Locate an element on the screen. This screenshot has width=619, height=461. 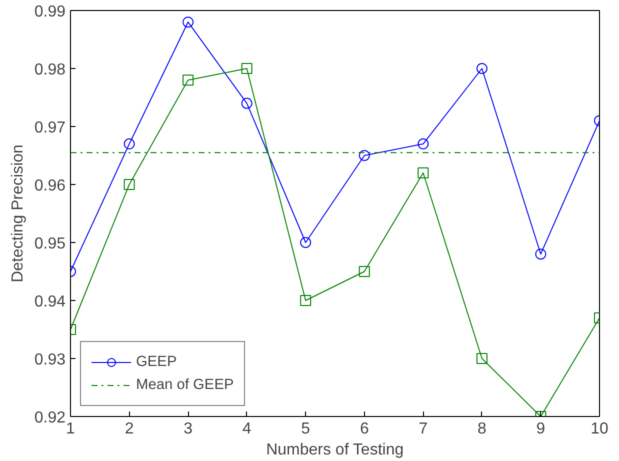
y-tick-label: 0.95 is located at coordinates (50, 244).